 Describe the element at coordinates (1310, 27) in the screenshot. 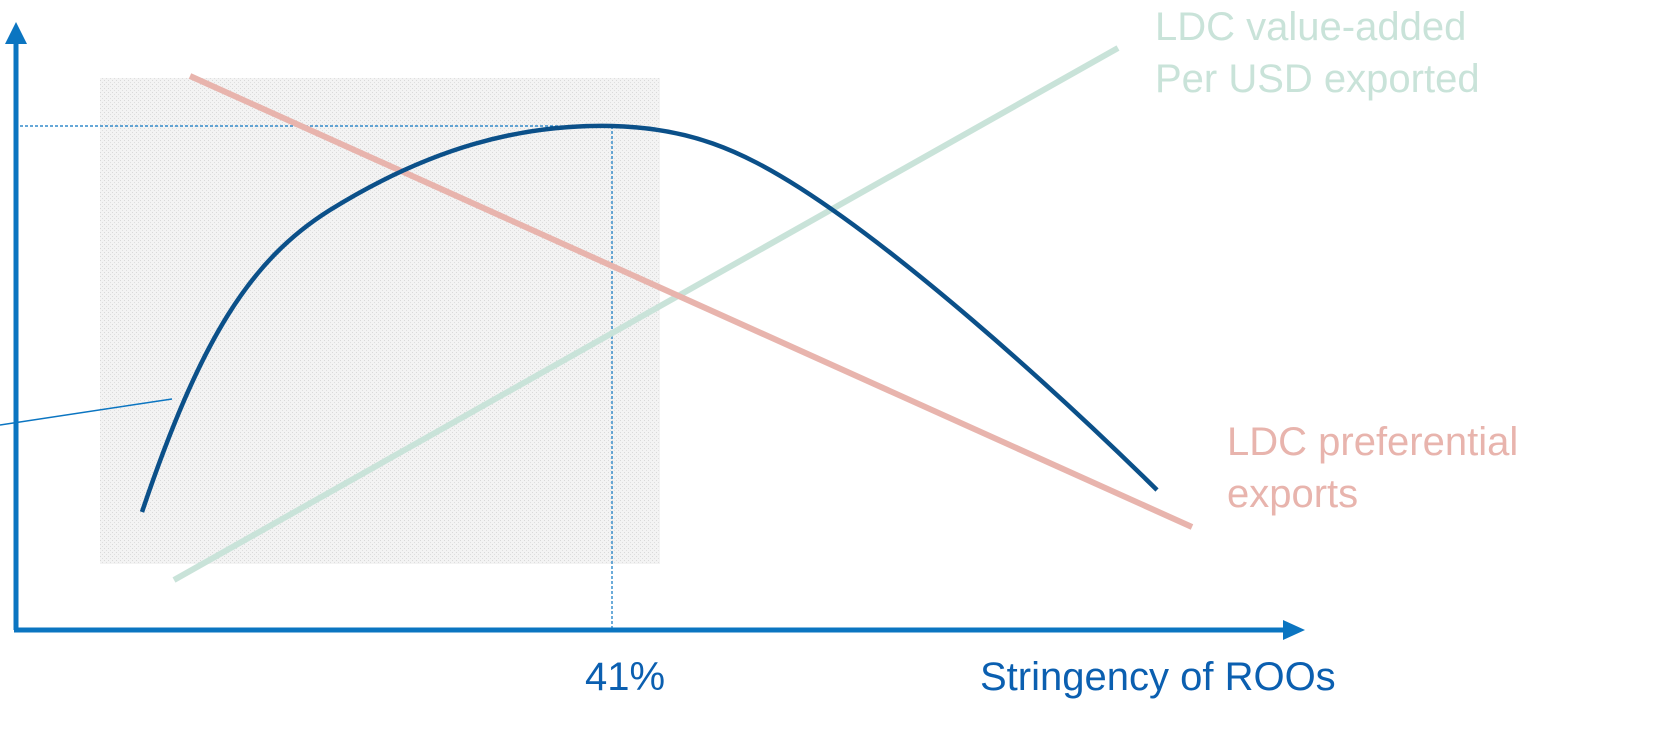

I see `value-added-label-line1: LDC value-added` at that location.